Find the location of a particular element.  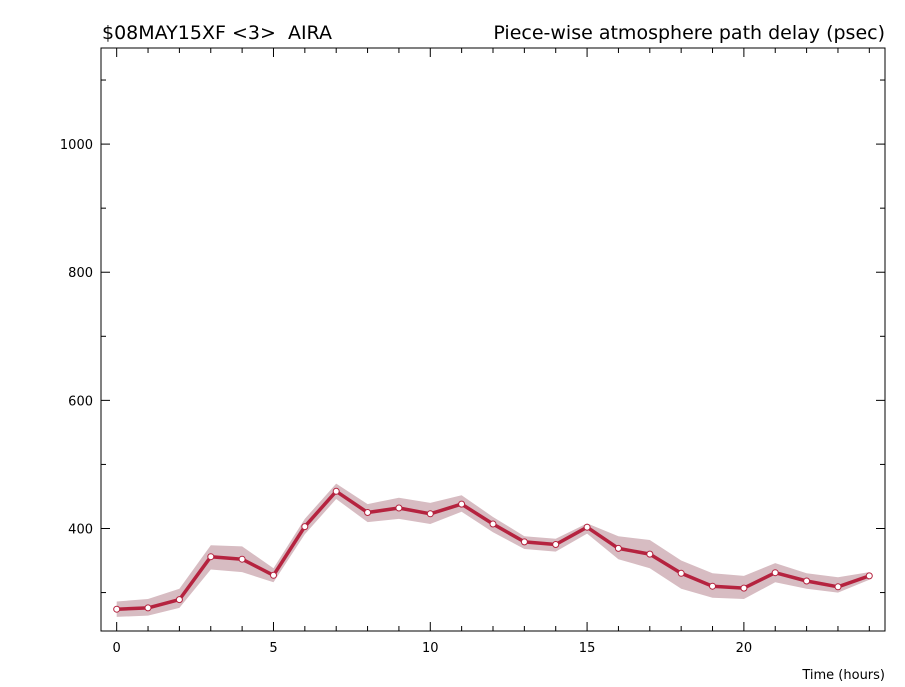

x-axis-label: Time (hours) is located at coordinates (843, 675).